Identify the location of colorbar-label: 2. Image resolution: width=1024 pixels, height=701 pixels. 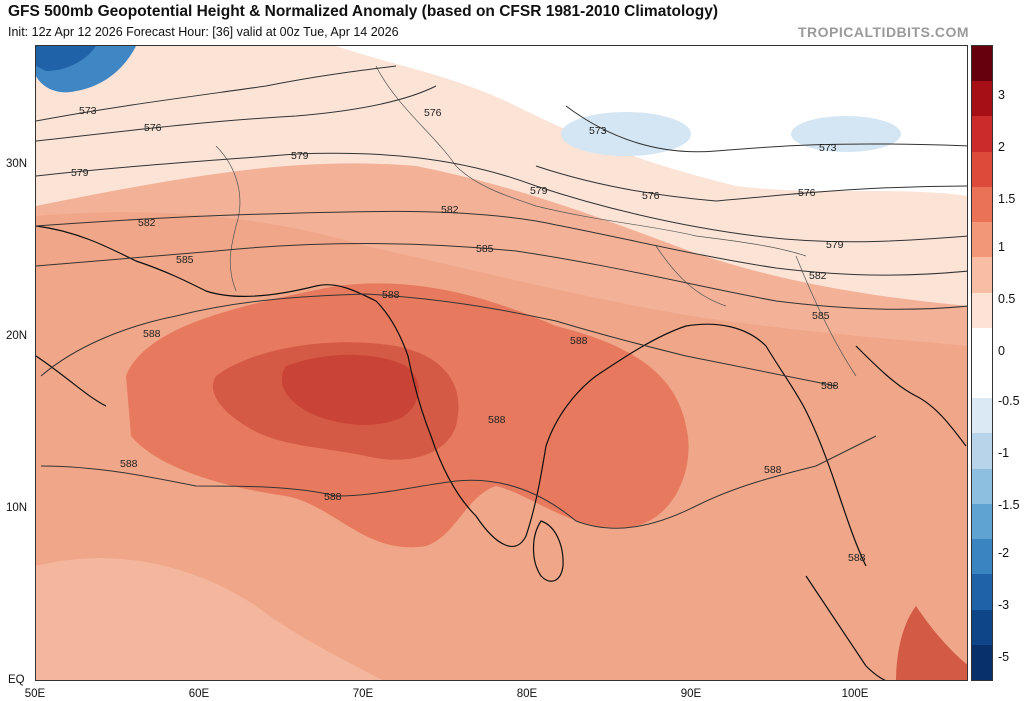
(1001, 147).